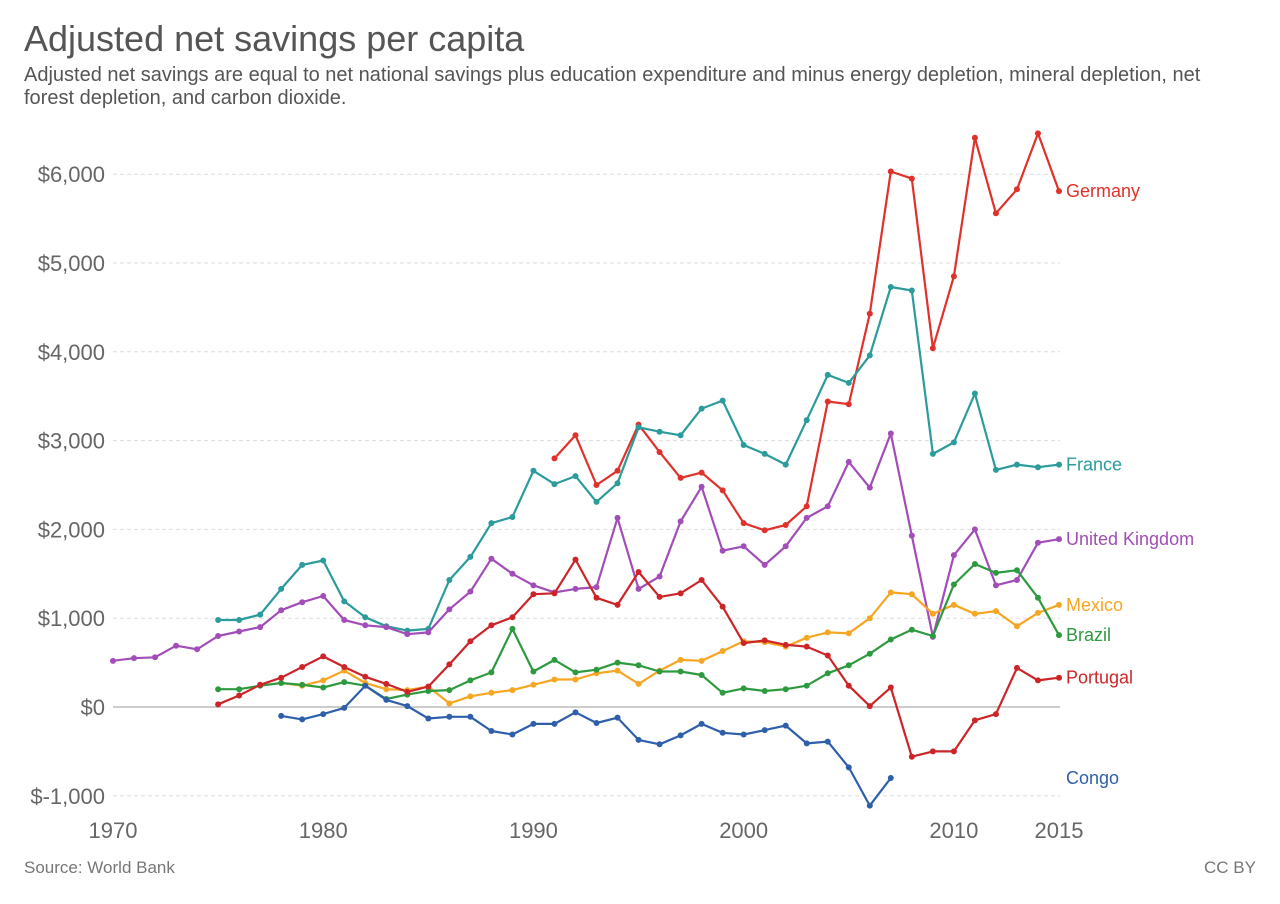 This screenshot has width=1280, height=904. Describe the element at coordinates (99, 867) in the screenshot. I see `source-note: Source: World Bank` at that location.